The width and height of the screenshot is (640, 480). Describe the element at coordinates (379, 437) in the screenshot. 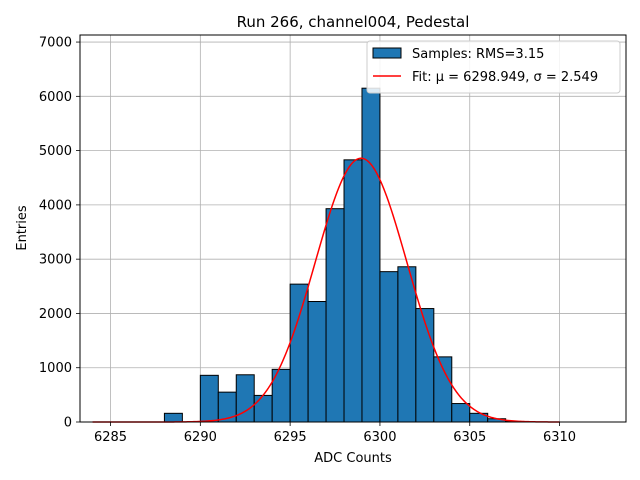

I see `x-tick-label: 6300` at that location.